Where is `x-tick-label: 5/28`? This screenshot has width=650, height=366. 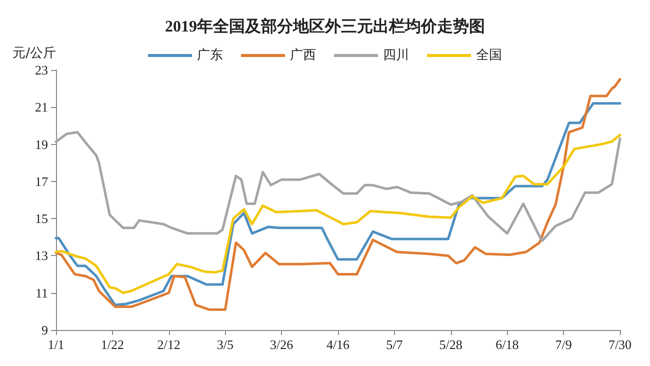 x-tick-label: 5/28 is located at coordinates (450, 344).